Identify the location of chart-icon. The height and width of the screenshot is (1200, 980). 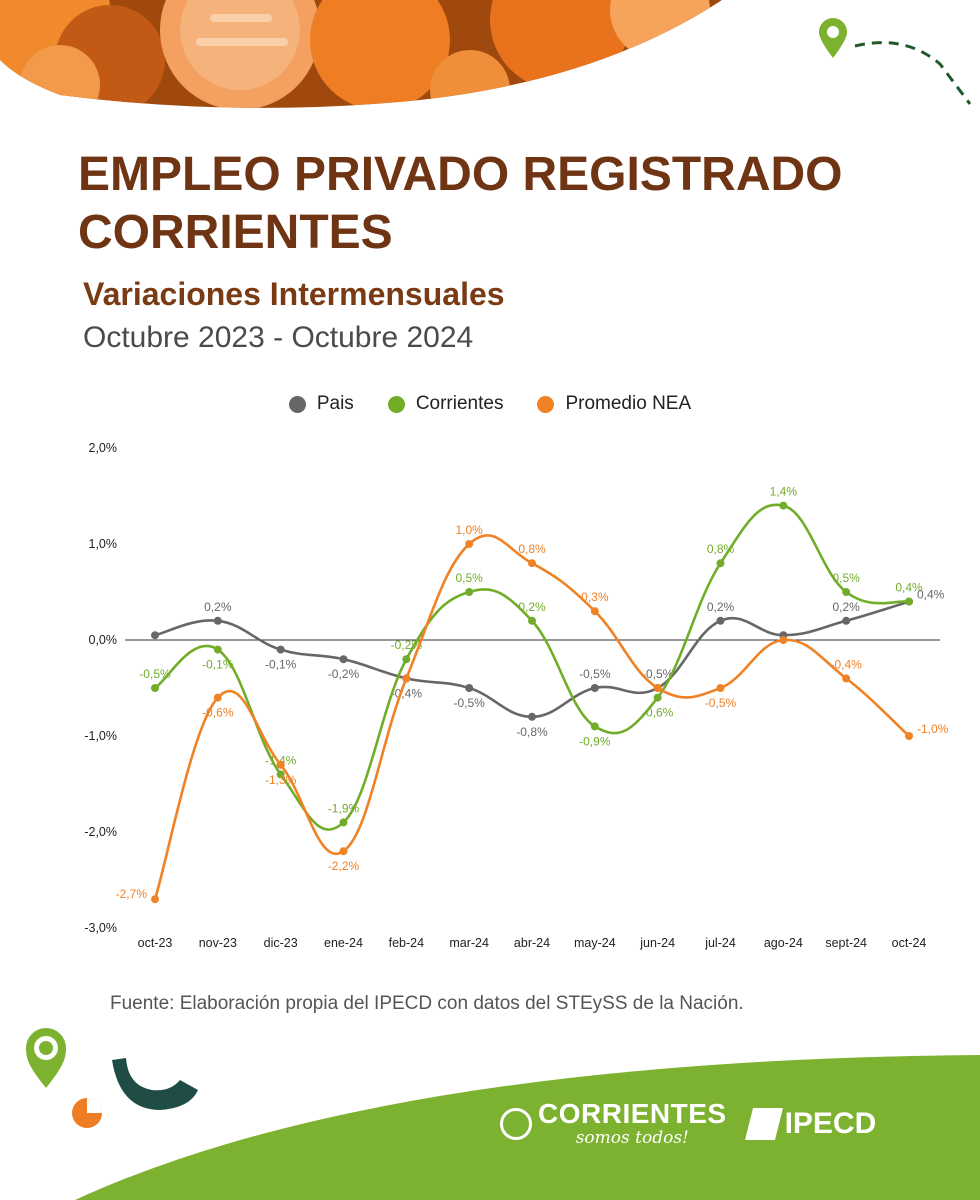
(87, 1113).